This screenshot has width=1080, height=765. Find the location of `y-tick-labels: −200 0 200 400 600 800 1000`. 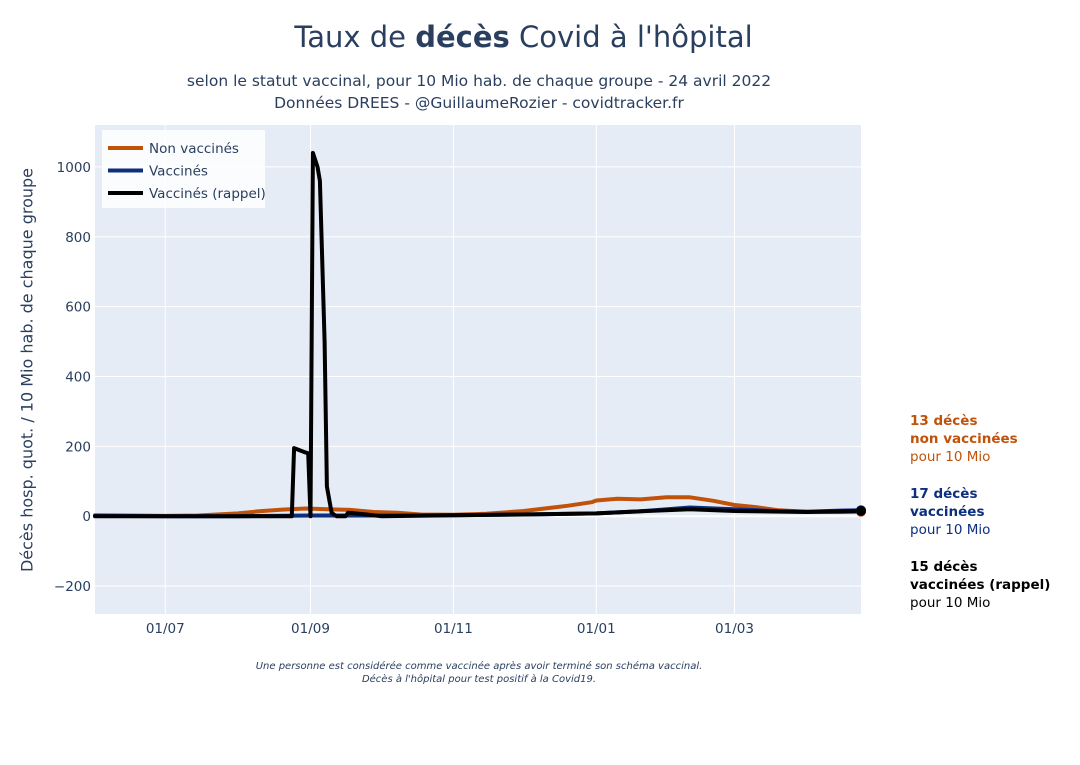

y-tick-labels: −200 0 200 400 600 800 1000 is located at coordinates (72, 377).